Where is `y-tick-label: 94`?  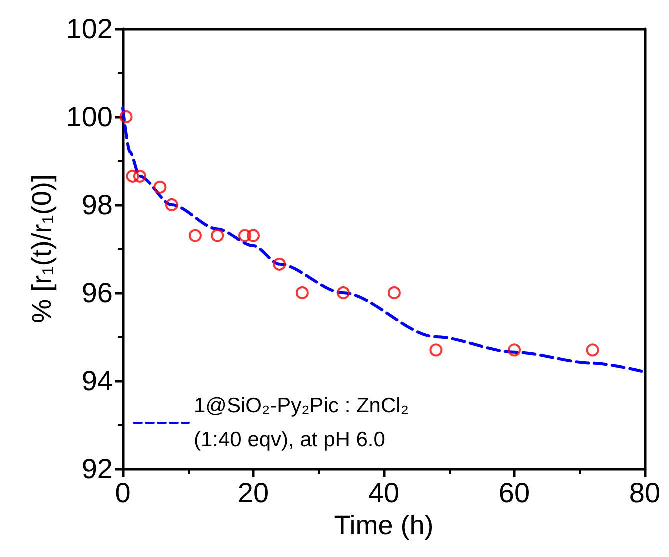 y-tick-label: 94 is located at coordinates (97, 381).